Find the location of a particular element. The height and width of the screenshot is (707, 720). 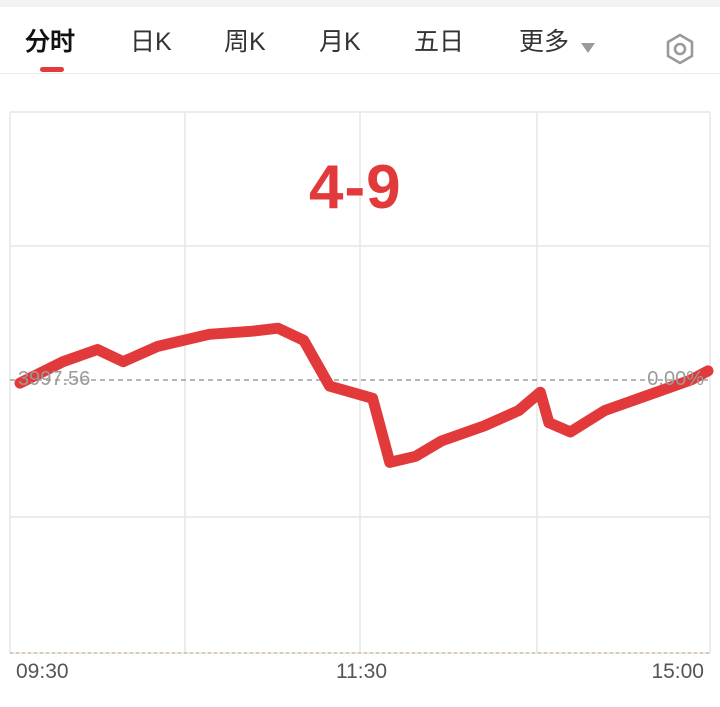

tab-monthly-k: 月K is located at coordinates (340, 42).